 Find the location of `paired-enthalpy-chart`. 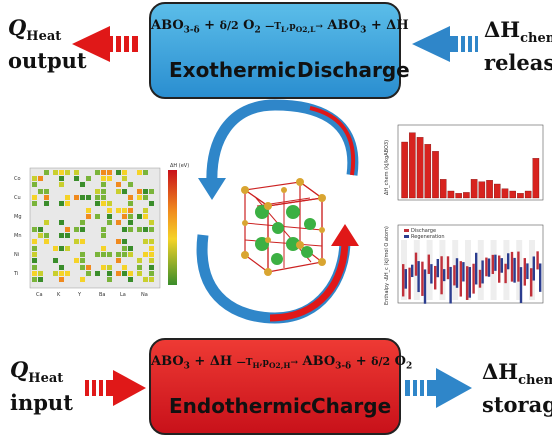

paired-enthalpy-chart is located at coordinates (470, 264).